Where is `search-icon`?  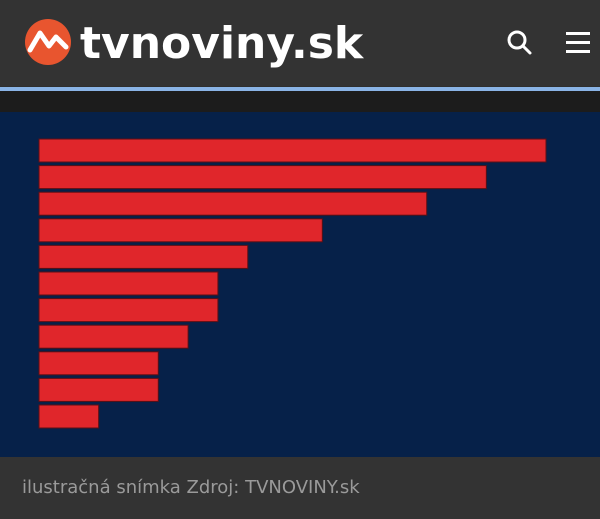 search-icon is located at coordinates (517, 40).